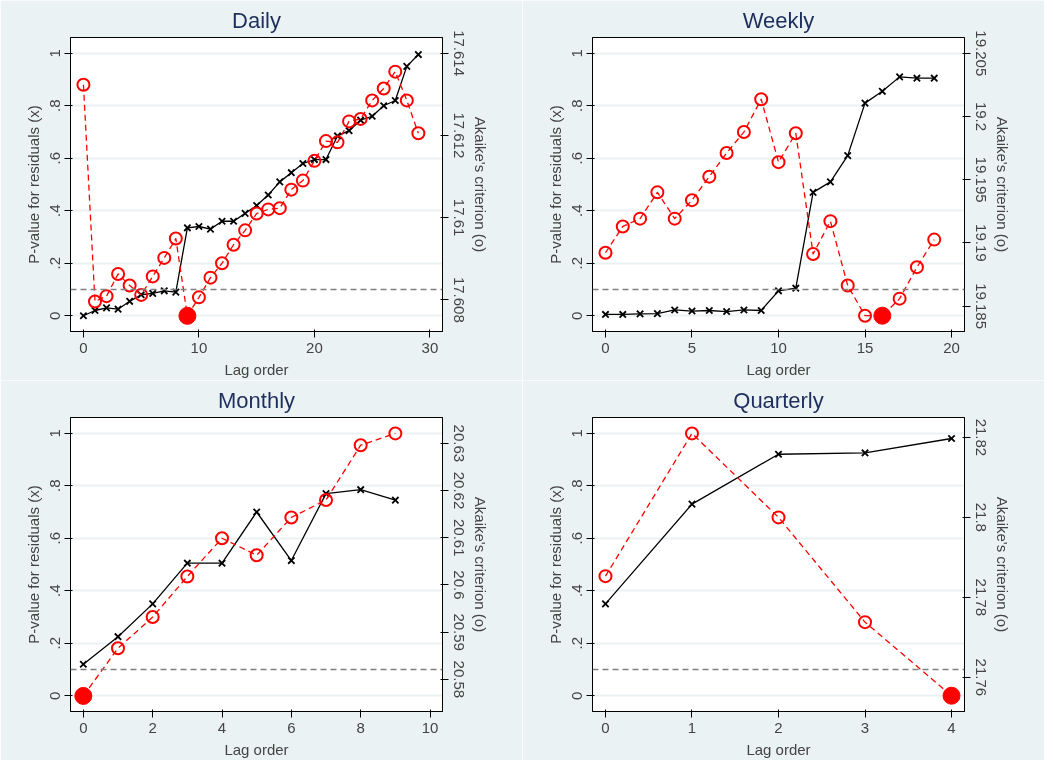 This screenshot has width=1053, height=771. I want to click on y2-tick-label: 20.63, so click(459, 443).